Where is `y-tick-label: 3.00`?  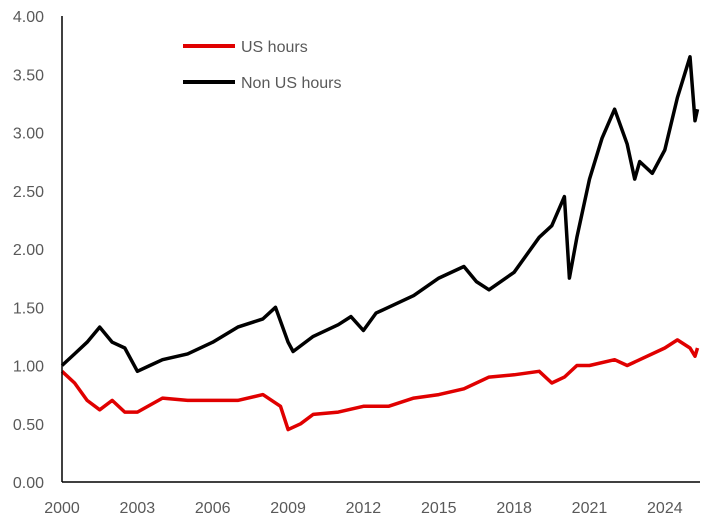
y-tick-label: 3.00 is located at coordinates (28, 134).